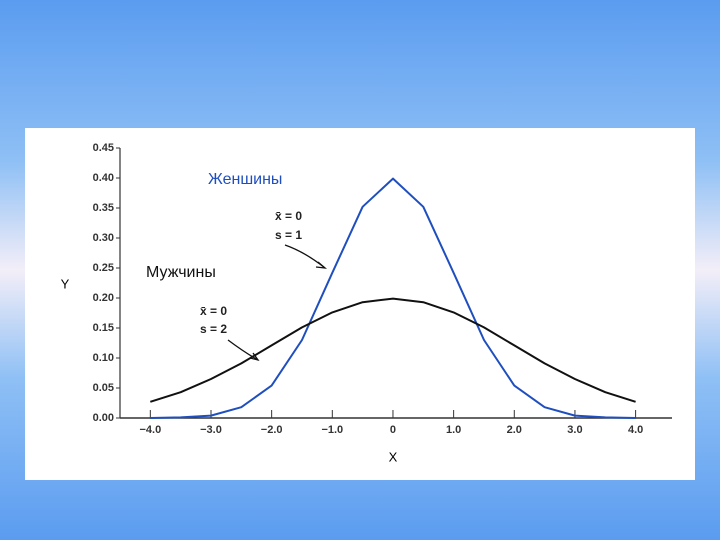  Describe the element at coordinates (245, 179) in the screenshot. I see `series-label: Женшины` at that location.